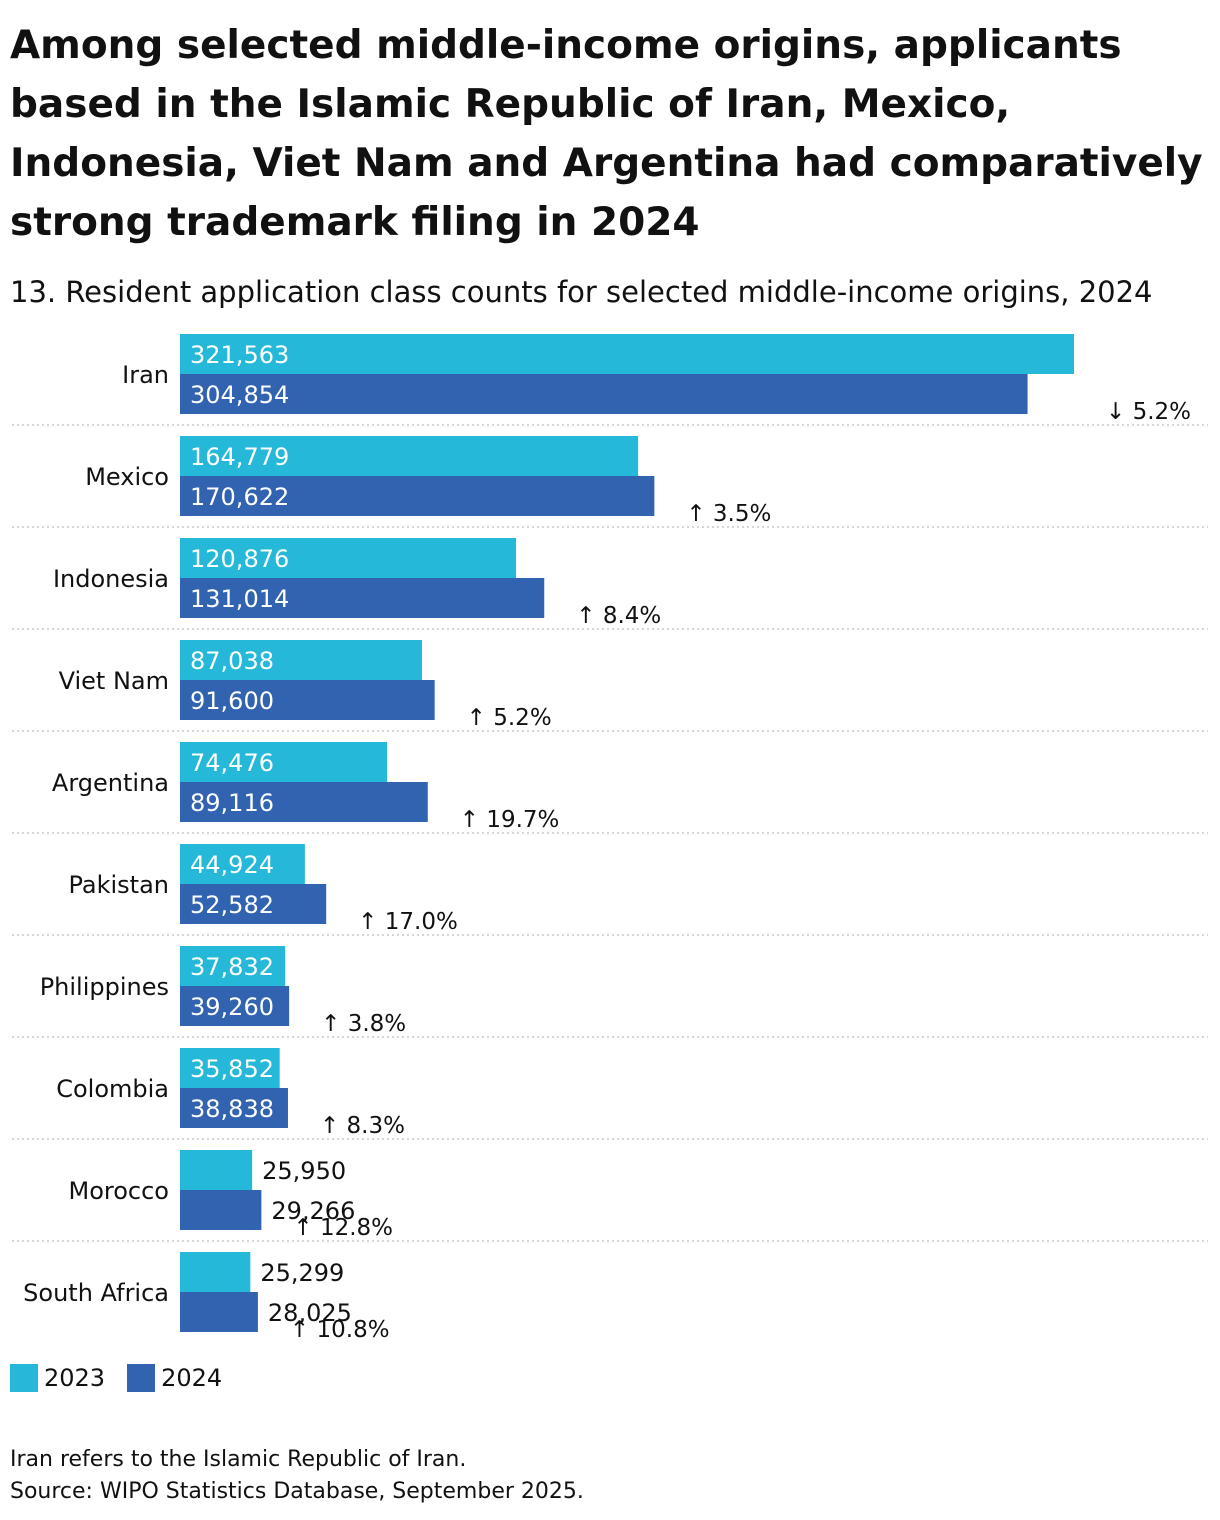 The height and width of the screenshot is (1520, 1220). Describe the element at coordinates (417, 496) in the screenshot. I see `bar-2024-mexico` at that location.